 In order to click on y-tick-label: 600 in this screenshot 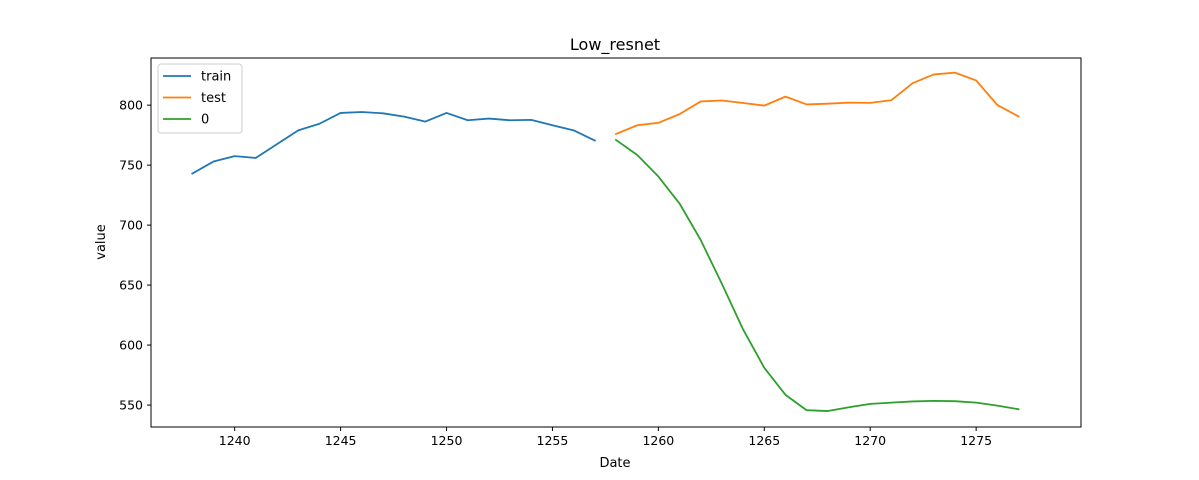, I will do `click(131, 345)`.